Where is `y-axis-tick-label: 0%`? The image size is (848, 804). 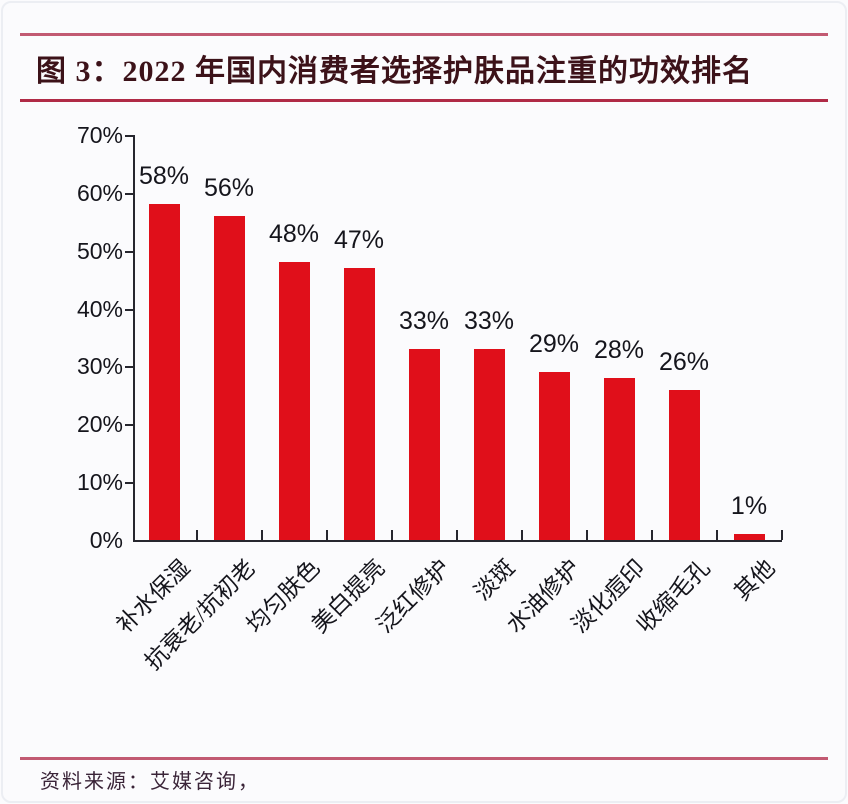
y-axis-tick-label: 0% is located at coordinates (106, 540).